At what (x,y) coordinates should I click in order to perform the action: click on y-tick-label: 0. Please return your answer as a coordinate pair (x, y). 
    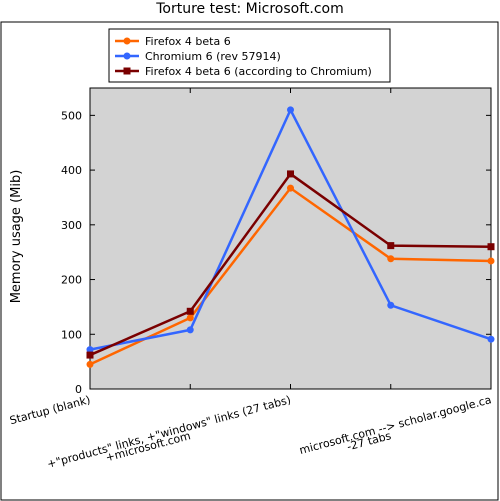
    Looking at the image, I should click on (78, 389).